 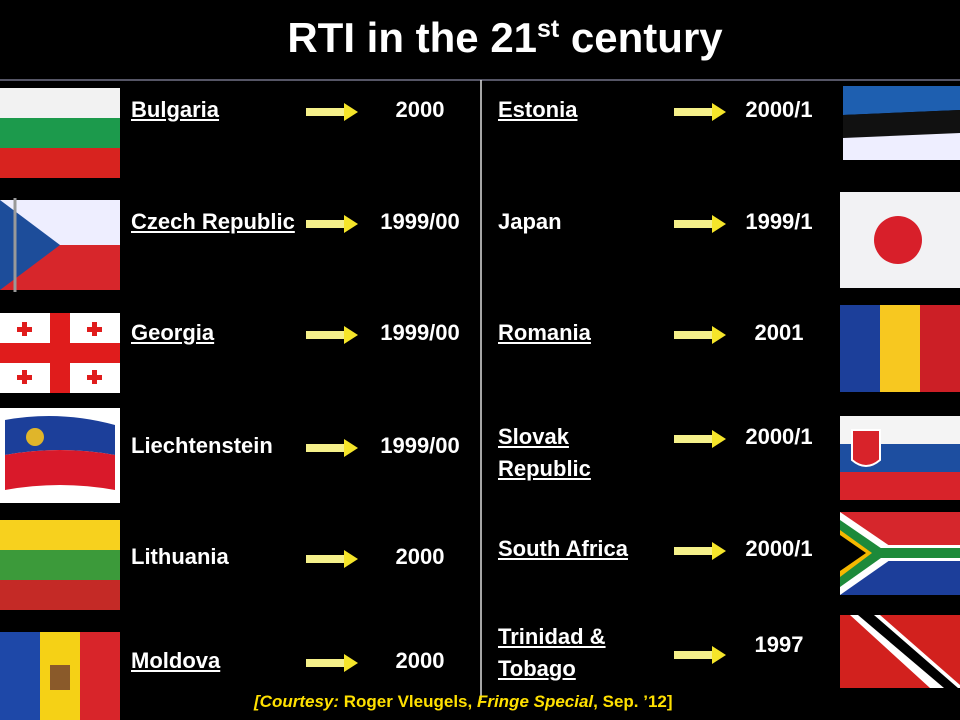 I want to click on footer-author: Roger Vleugels,, so click(x=408, y=701).